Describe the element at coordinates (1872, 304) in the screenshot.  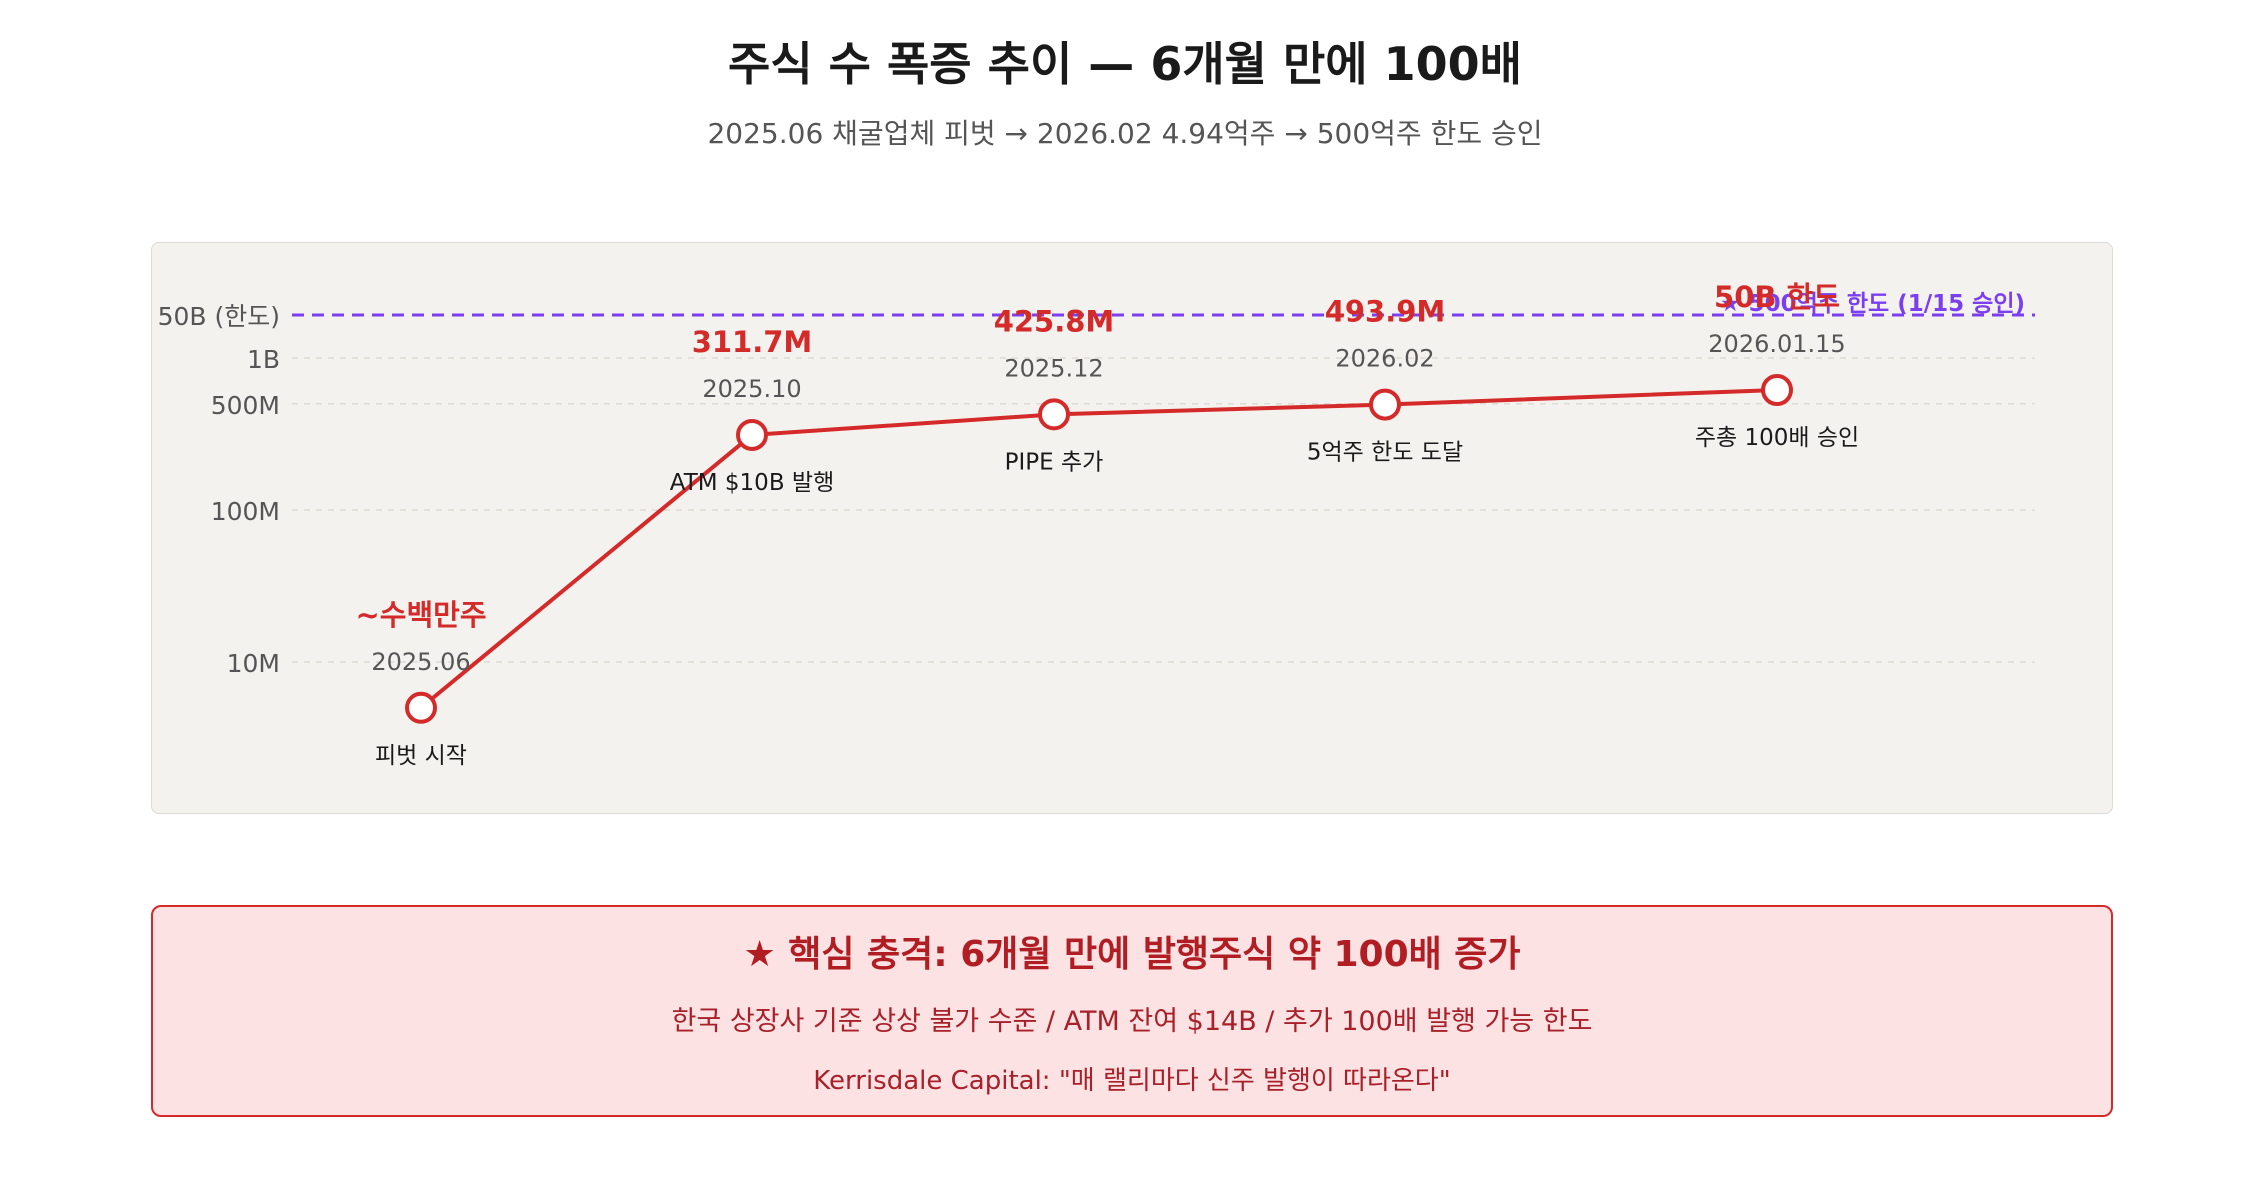
I see `limit-annotation: ★ 500억주 한도 (1/15 승인)` at that location.